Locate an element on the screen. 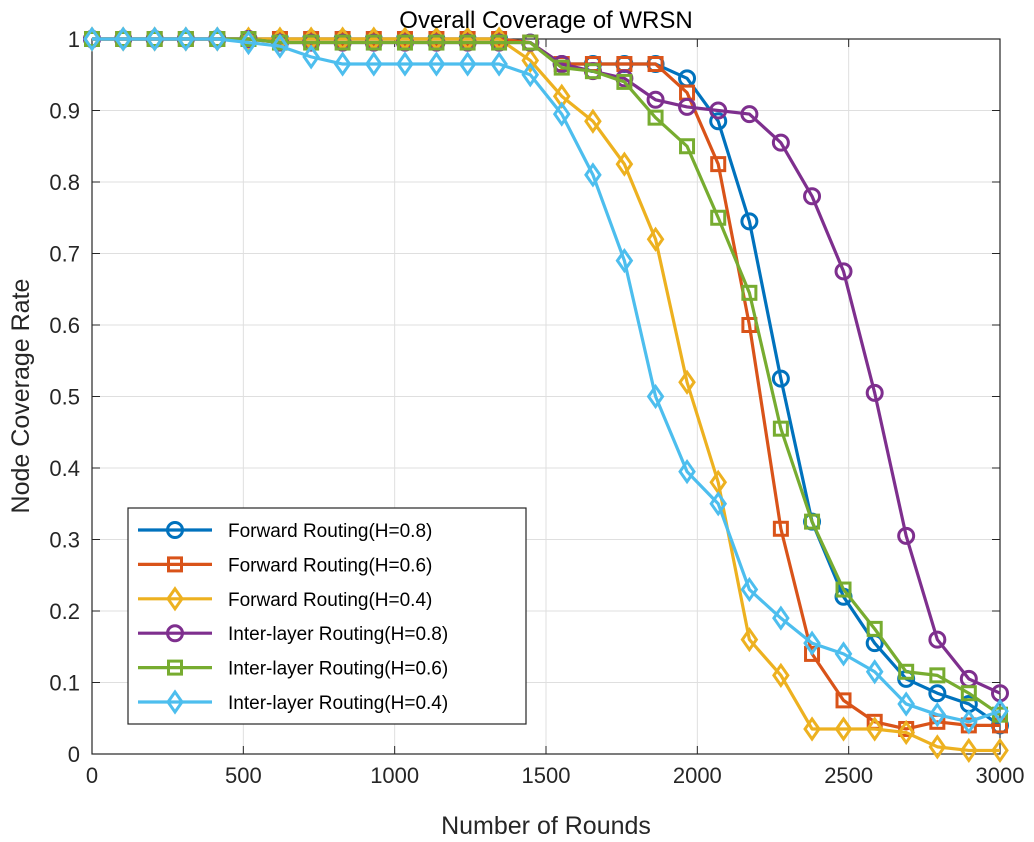  legend-label: Forward Routing(H=0.4) is located at coordinates (330, 600).